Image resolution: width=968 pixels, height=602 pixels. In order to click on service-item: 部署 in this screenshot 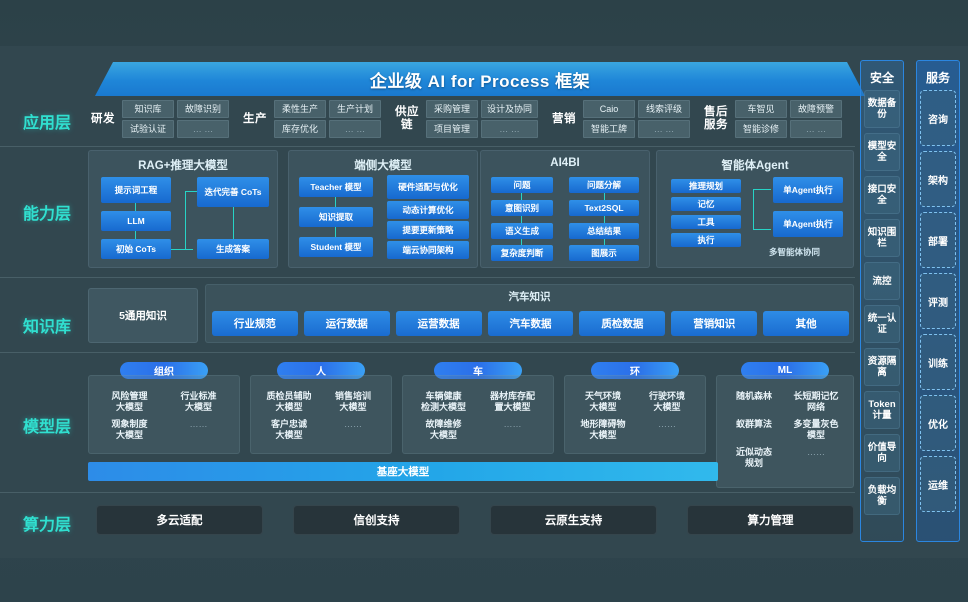, I will do `click(938, 240)`.